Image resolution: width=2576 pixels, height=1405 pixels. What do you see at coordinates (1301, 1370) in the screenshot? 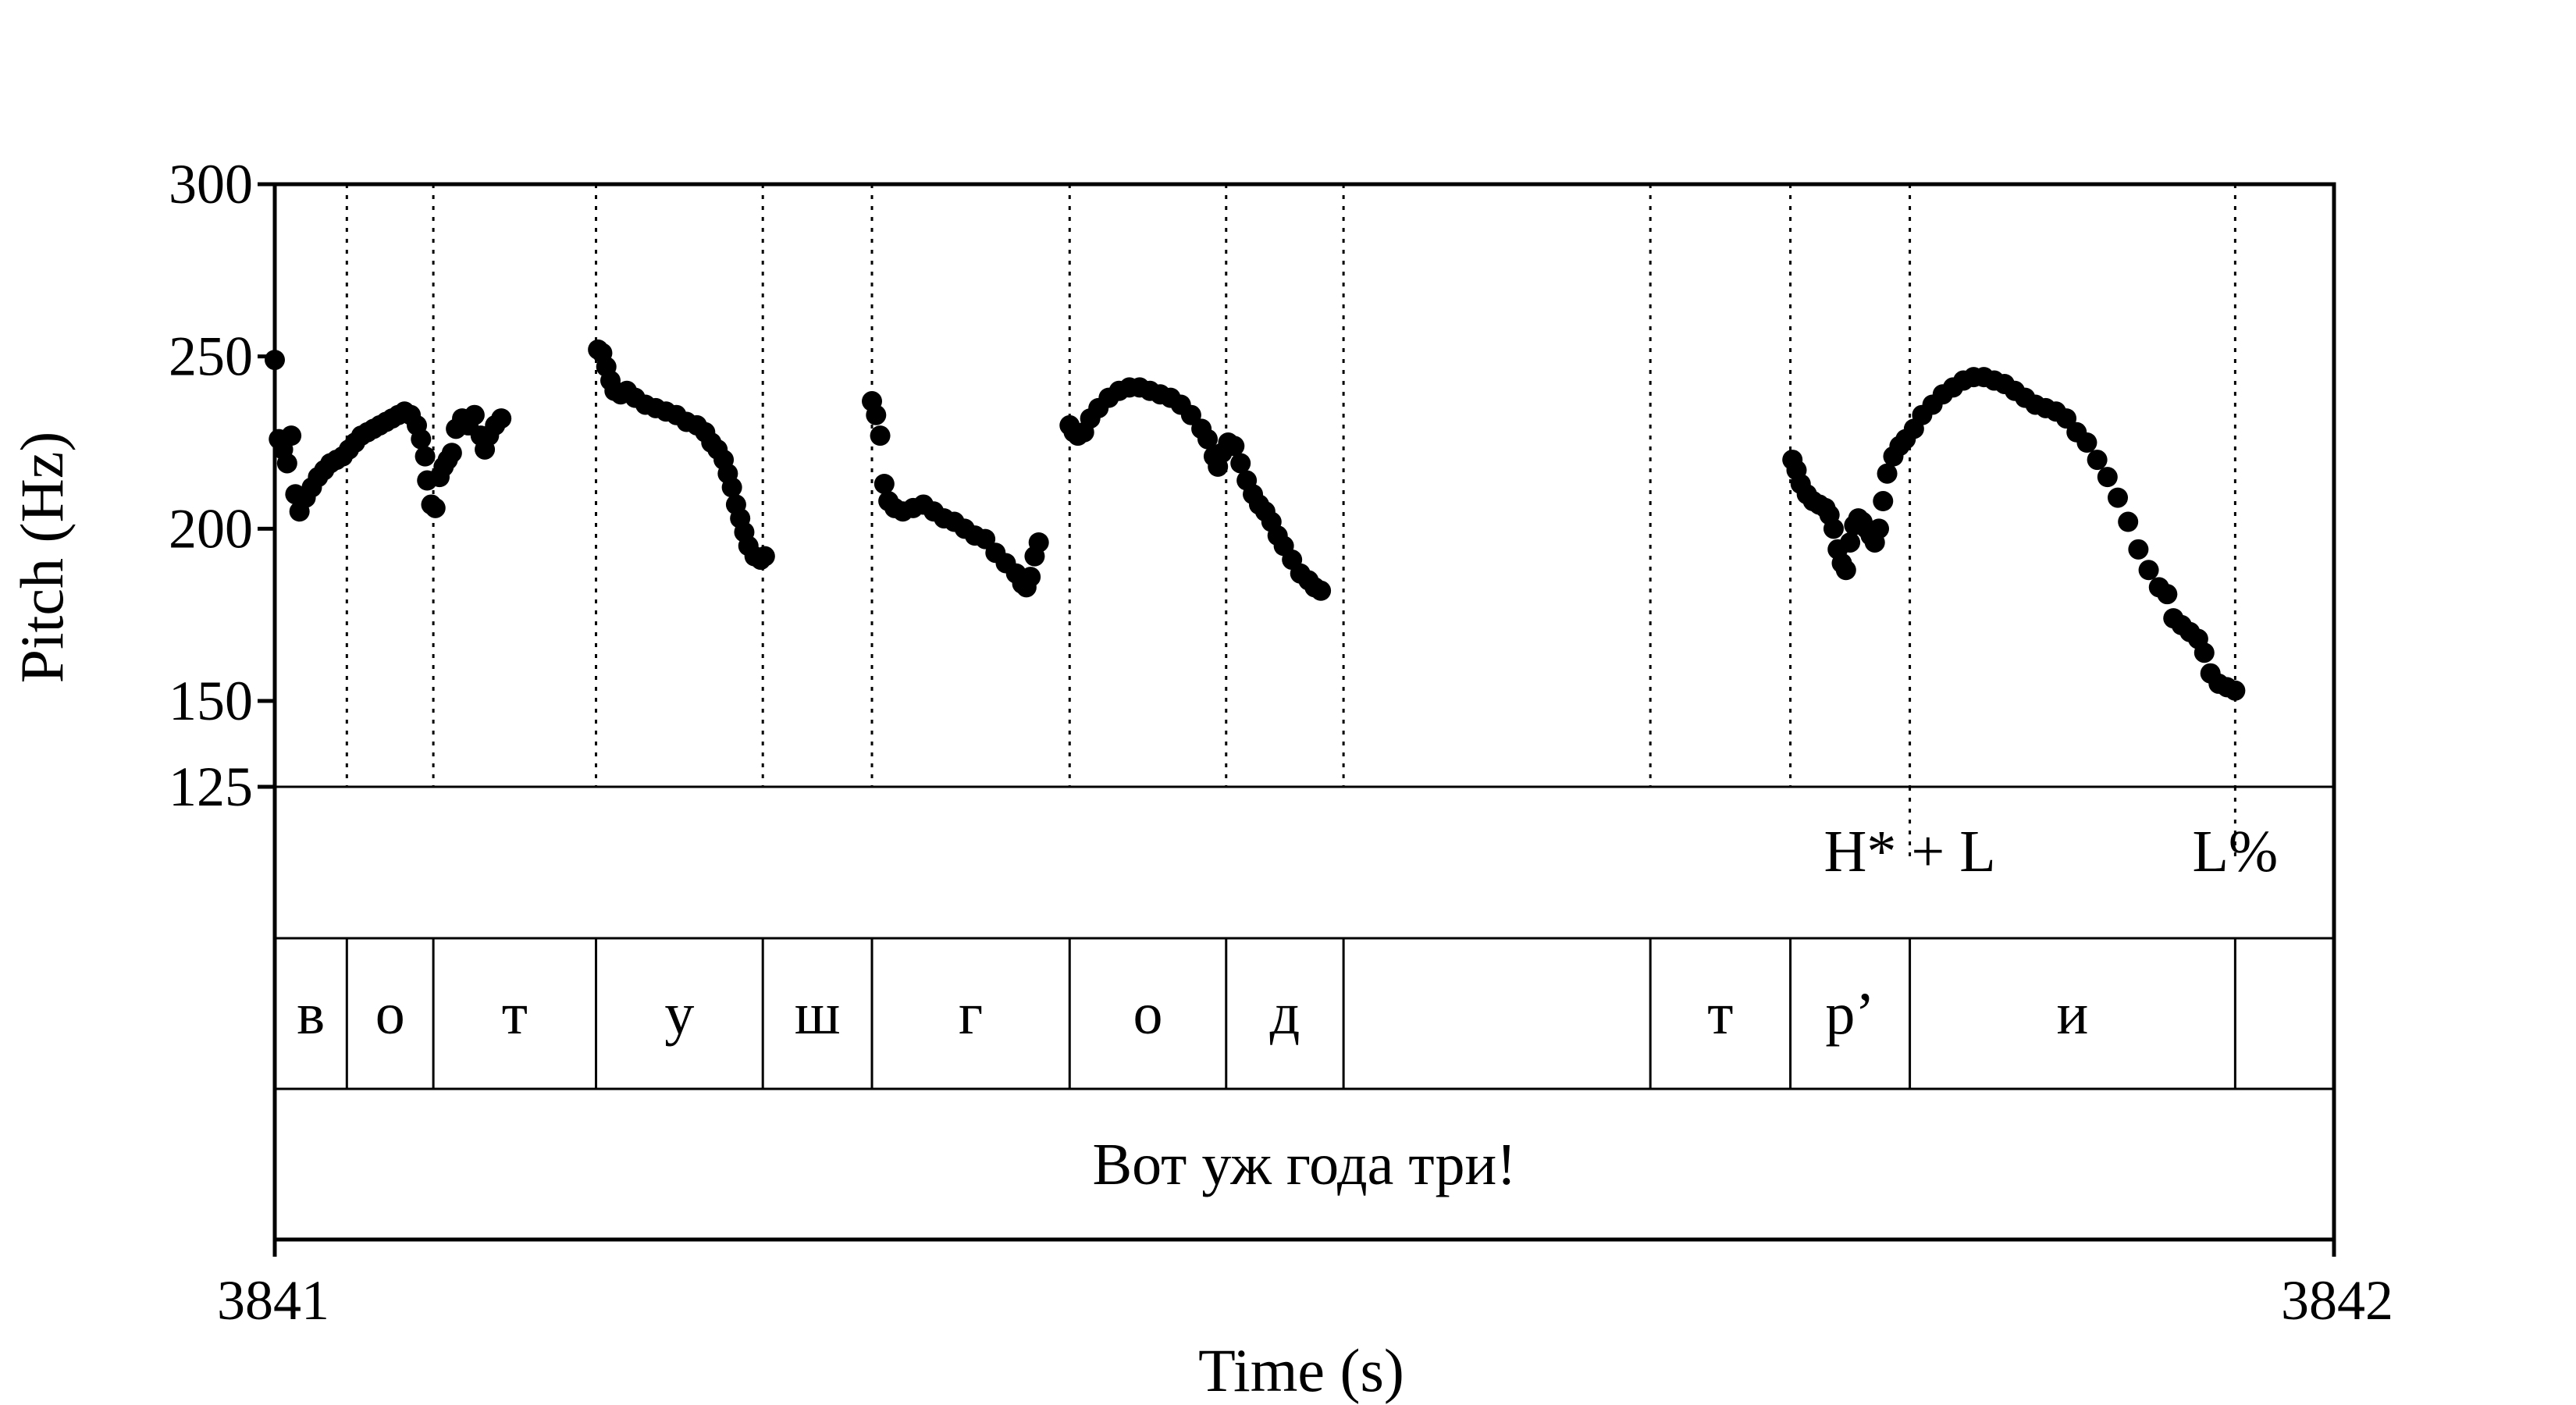
I see `x-axis-title: Time (s)` at bounding box center [1301, 1370].